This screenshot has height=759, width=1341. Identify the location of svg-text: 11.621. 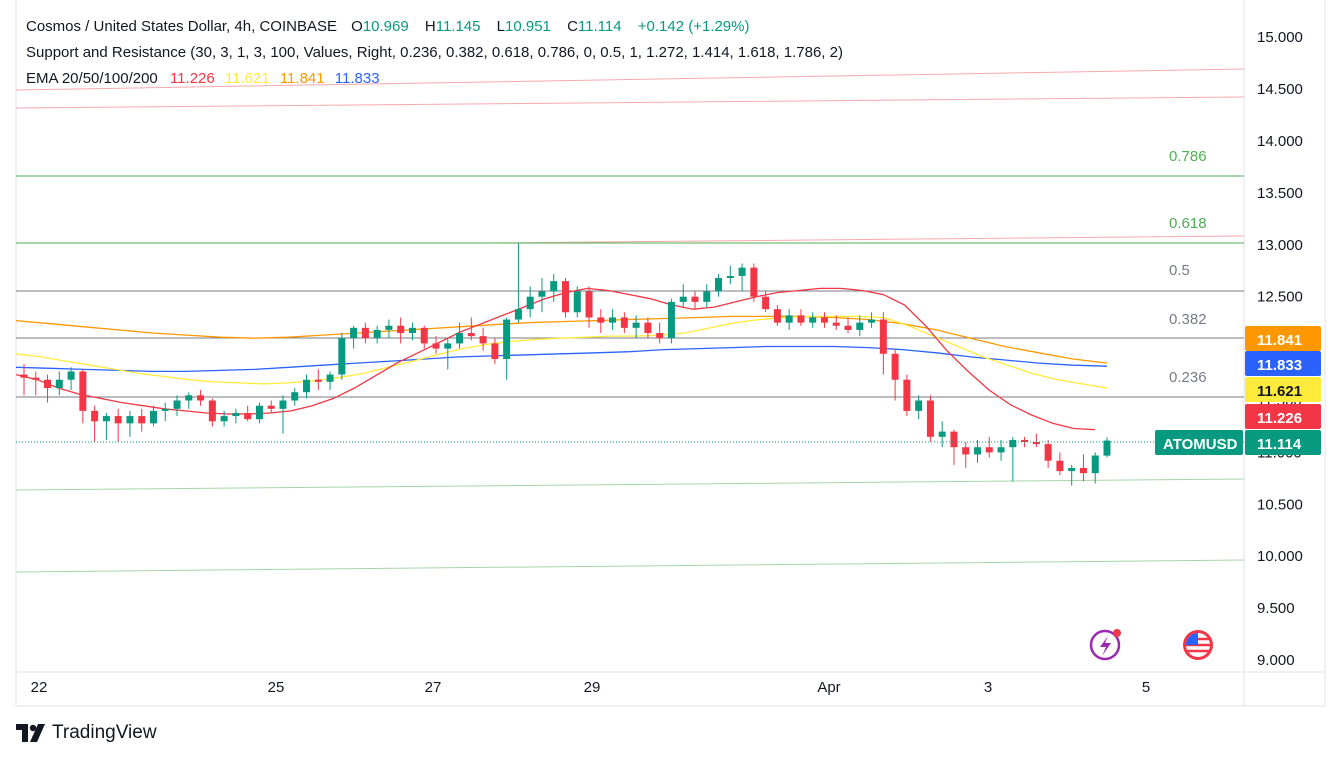
(1279, 391).